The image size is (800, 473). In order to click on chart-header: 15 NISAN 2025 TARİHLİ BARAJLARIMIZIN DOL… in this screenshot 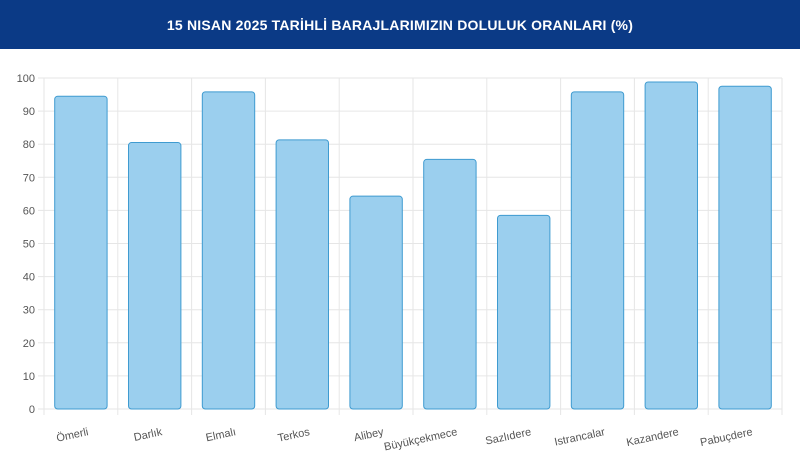, I will do `click(400, 24)`.